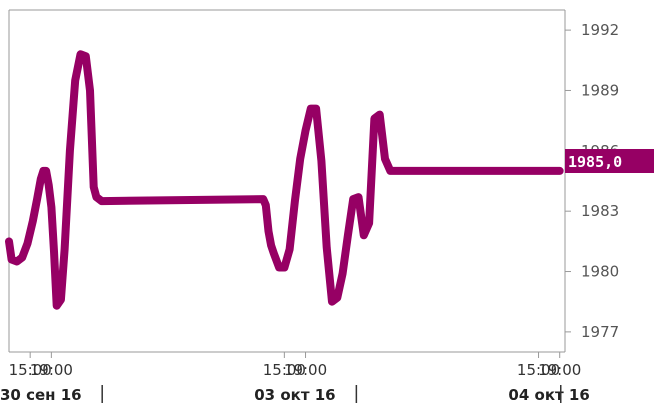 The height and width of the screenshot is (405, 654). What do you see at coordinates (600, 90) in the screenshot?
I see `y-tick-label: 1989` at bounding box center [600, 90].